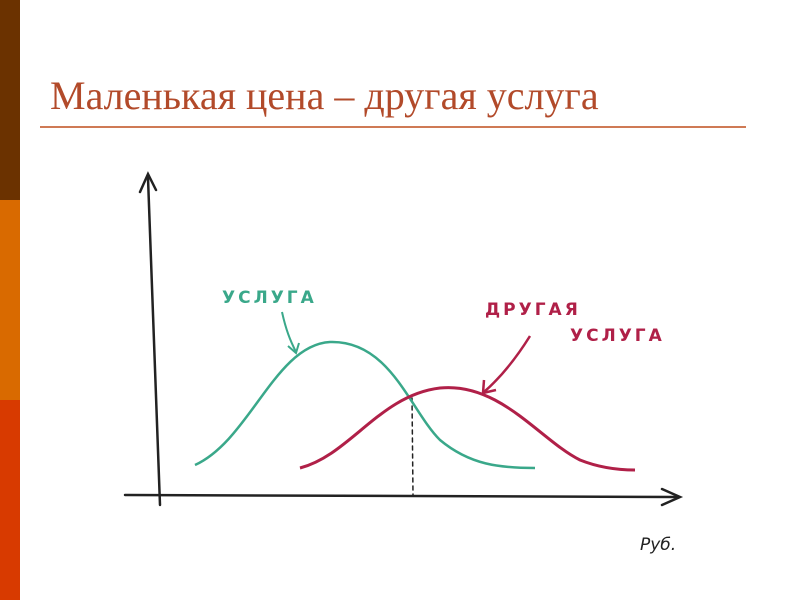  Describe the element at coordinates (467, 429) in the screenshot. I see `other-service-curve` at that location.